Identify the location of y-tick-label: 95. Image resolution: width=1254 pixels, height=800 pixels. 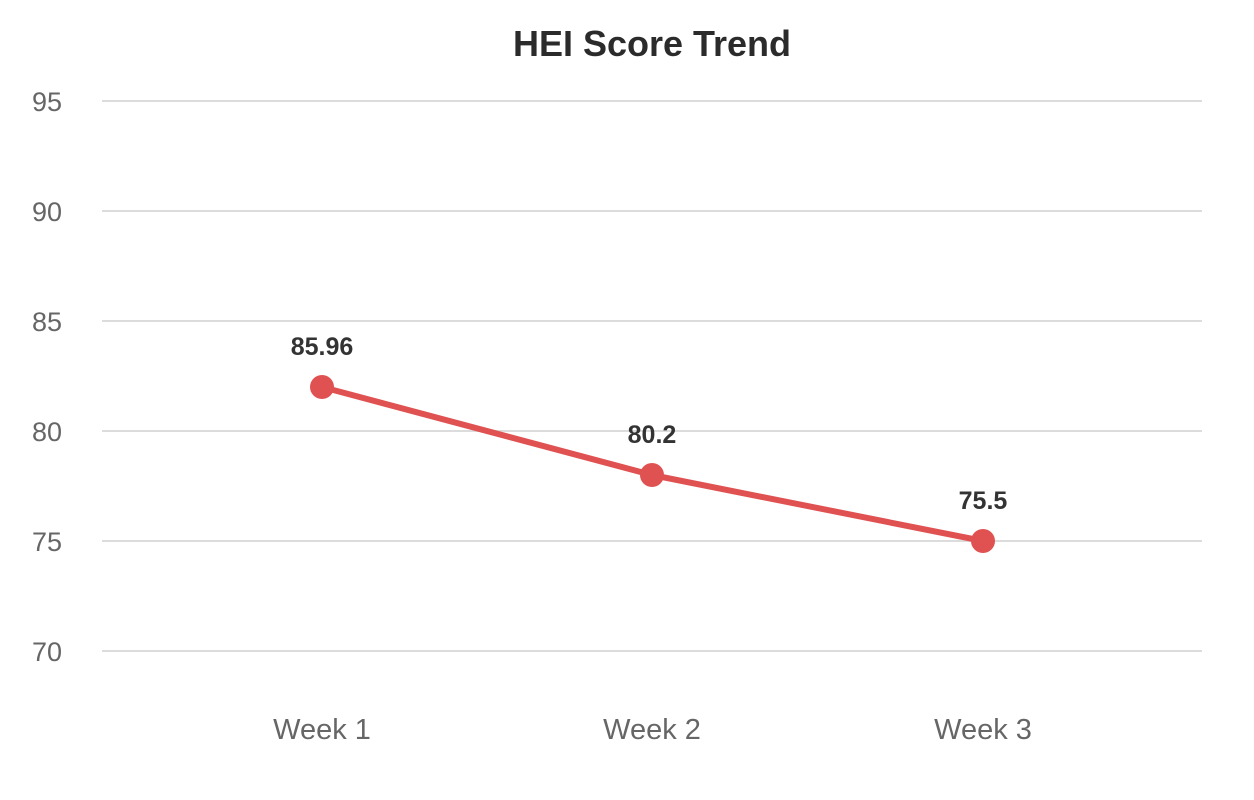
(47, 102).